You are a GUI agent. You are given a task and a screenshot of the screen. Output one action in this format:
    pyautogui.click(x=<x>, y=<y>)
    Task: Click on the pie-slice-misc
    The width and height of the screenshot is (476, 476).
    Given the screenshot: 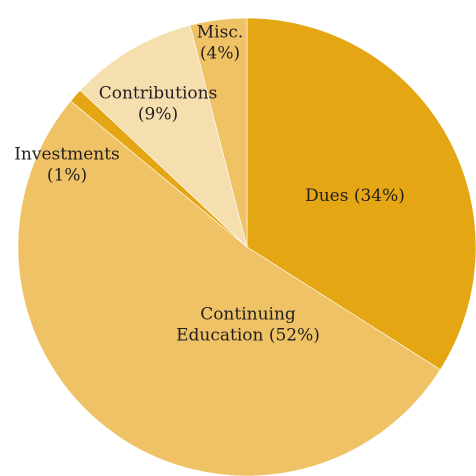 What is the action you would take?
    pyautogui.click(x=218, y=132)
    